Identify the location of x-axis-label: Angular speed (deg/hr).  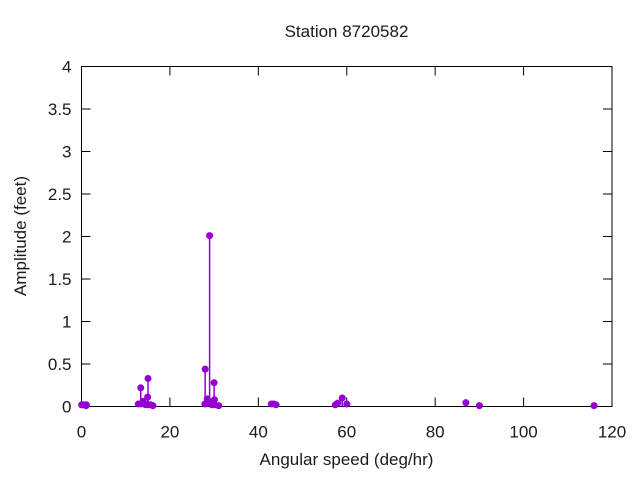
(346, 459).